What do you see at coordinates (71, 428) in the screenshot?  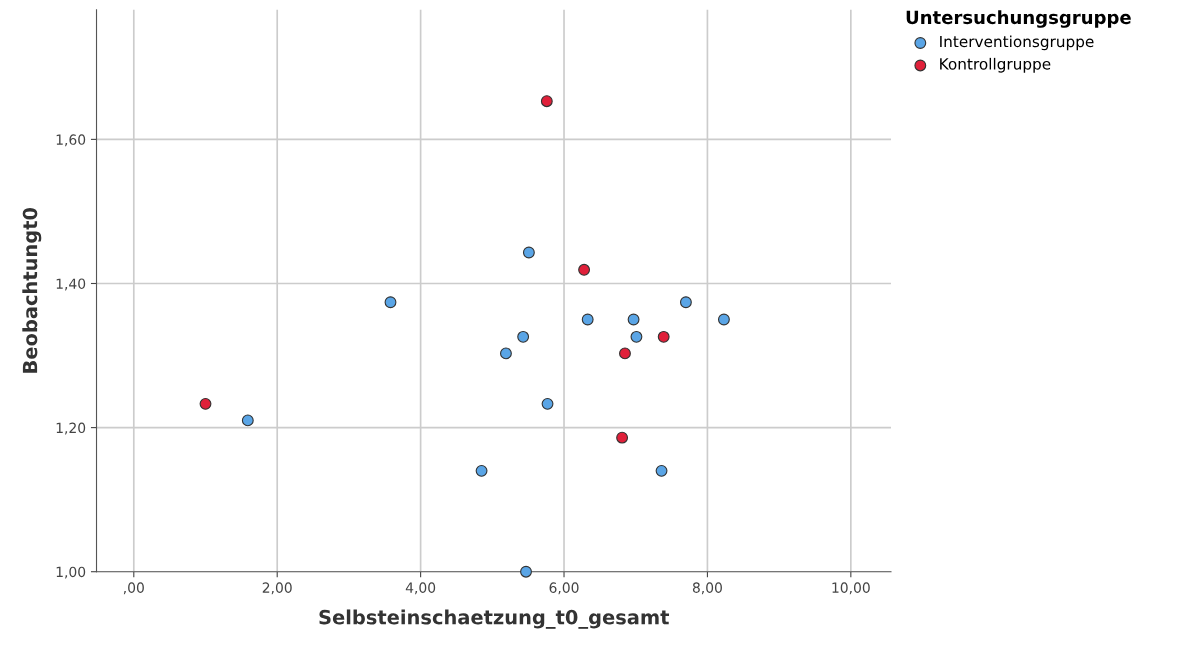 I see `y-tick-label: 1,20` at bounding box center [71, 428].